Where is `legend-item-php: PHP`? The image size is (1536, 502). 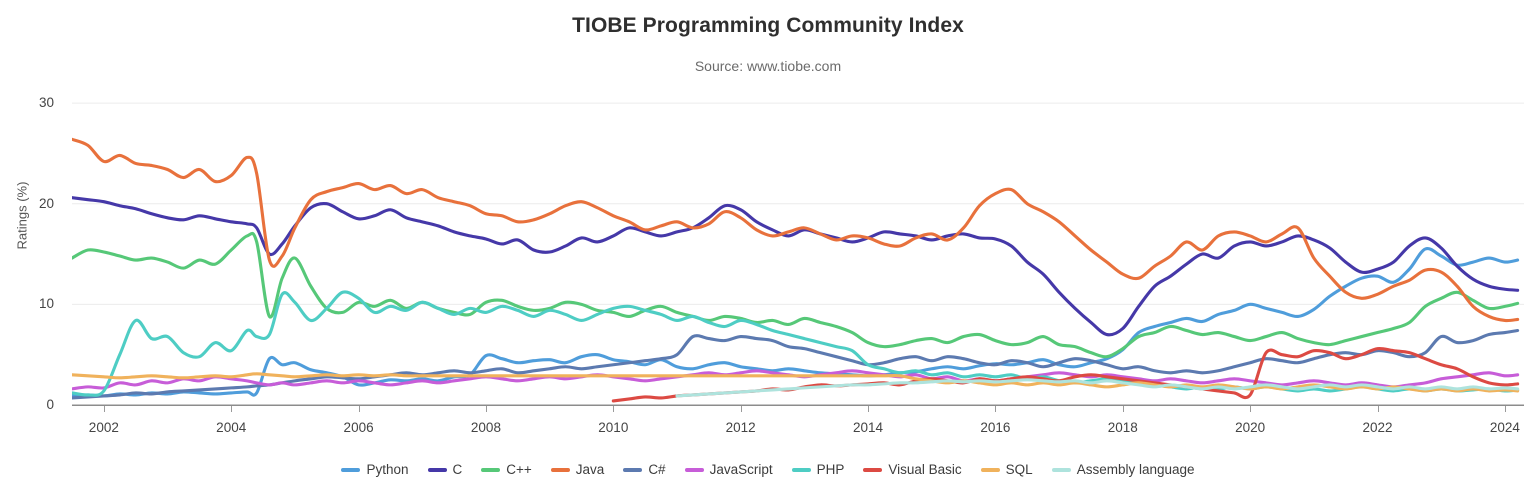 legend-item-php: PHP is located at coordinates (818, 469).